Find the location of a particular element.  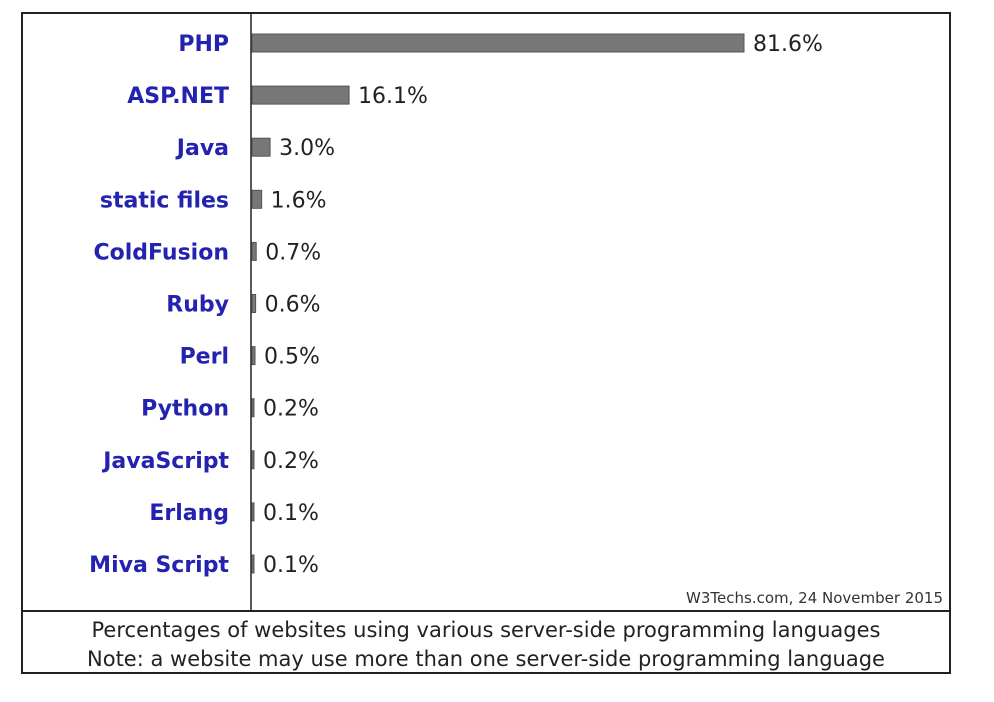

category-label: Erlang is located at coordinates (189, 513).